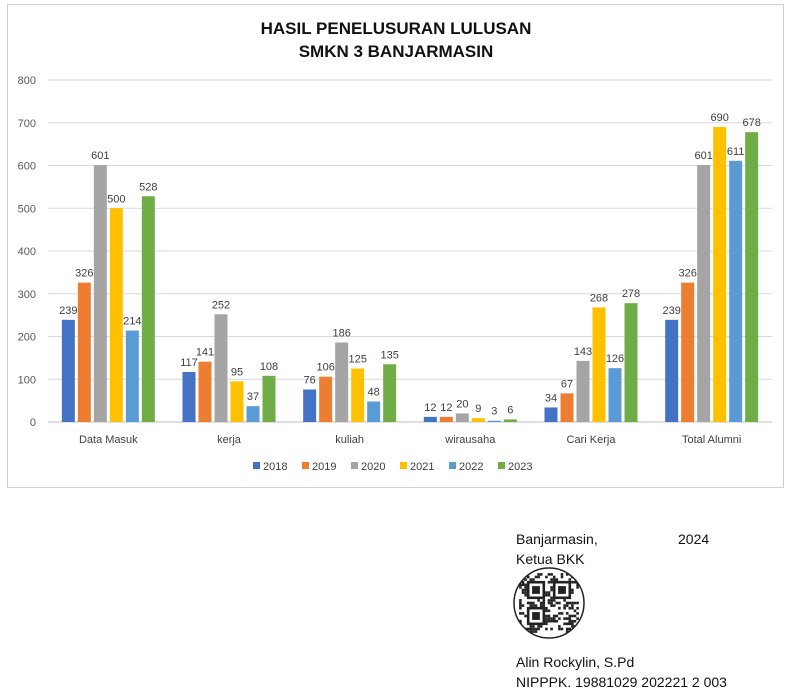 The height and width of the screenshot is (699, 793). Describe the element at coordinates (478, 409) in the screenshot. I see `data-label: 9` at that location.